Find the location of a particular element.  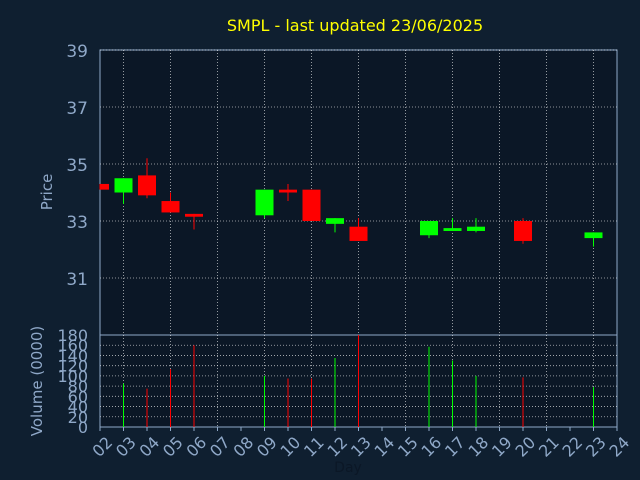

volume-y-tick-label: 60 is located at coordinates (78, 396).